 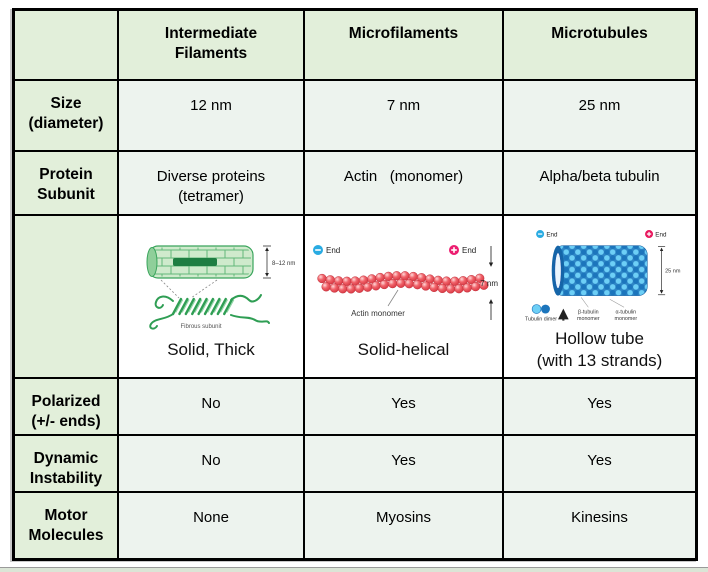 What do you see at coordinates (588, 319) in the screenshot?
I see `mt-beta-label-2: monomer` at bounding box center [588, 319].